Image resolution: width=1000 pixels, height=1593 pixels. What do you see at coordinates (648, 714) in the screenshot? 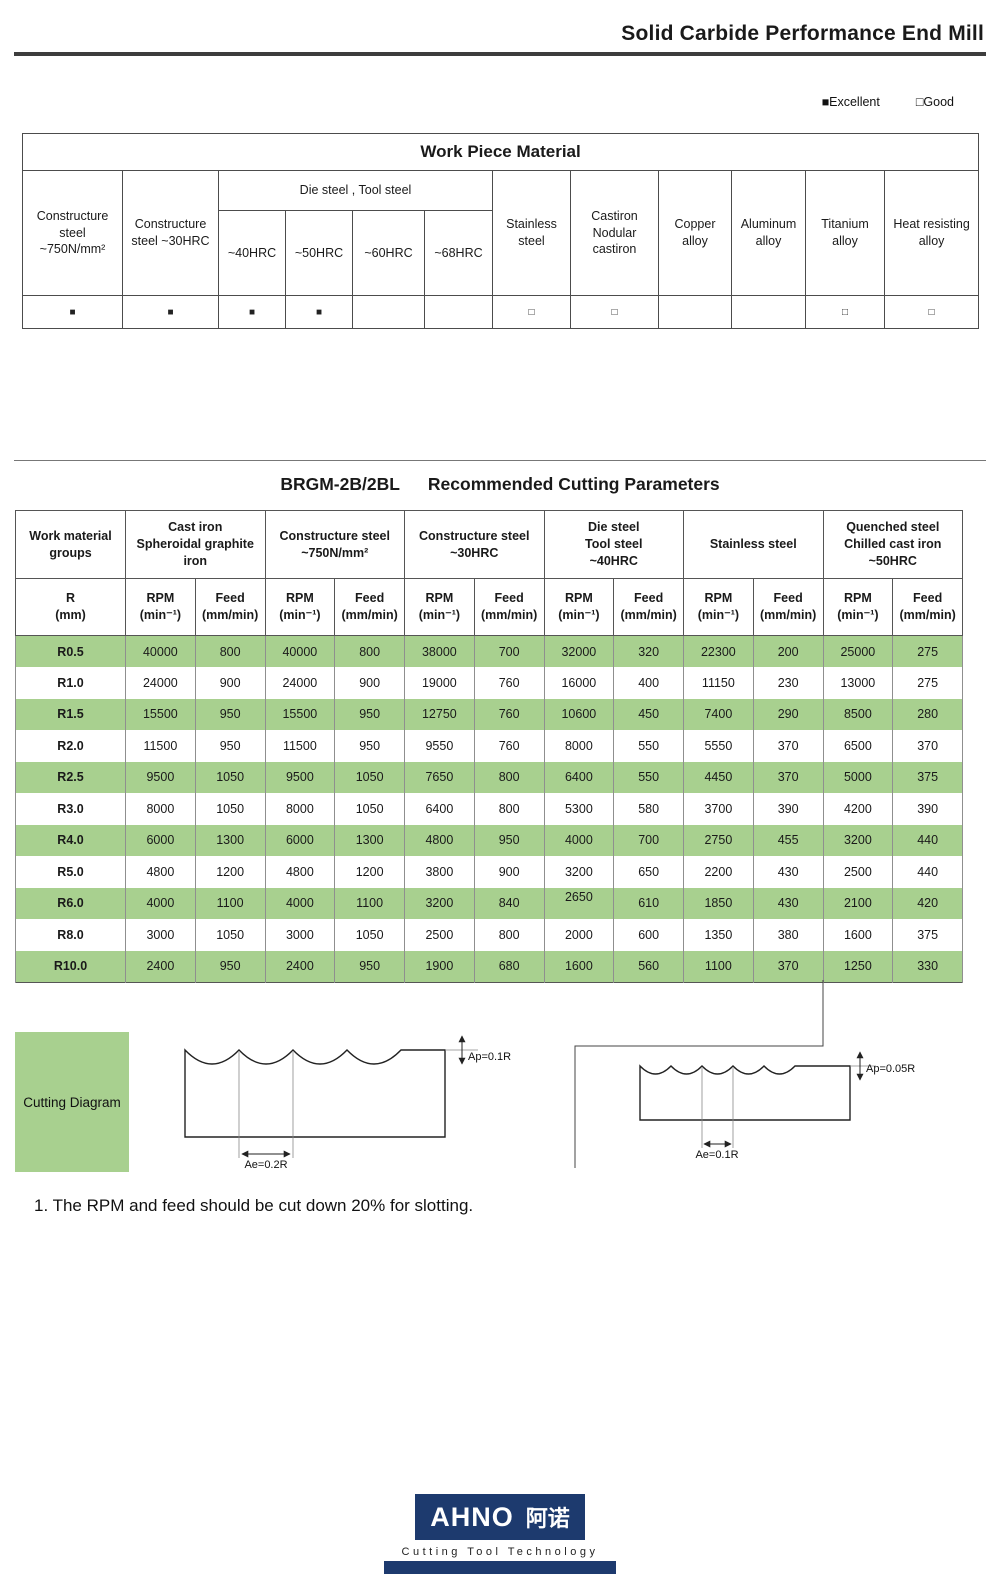
I see `value-cell: 450` at bounding box center [648, 714].